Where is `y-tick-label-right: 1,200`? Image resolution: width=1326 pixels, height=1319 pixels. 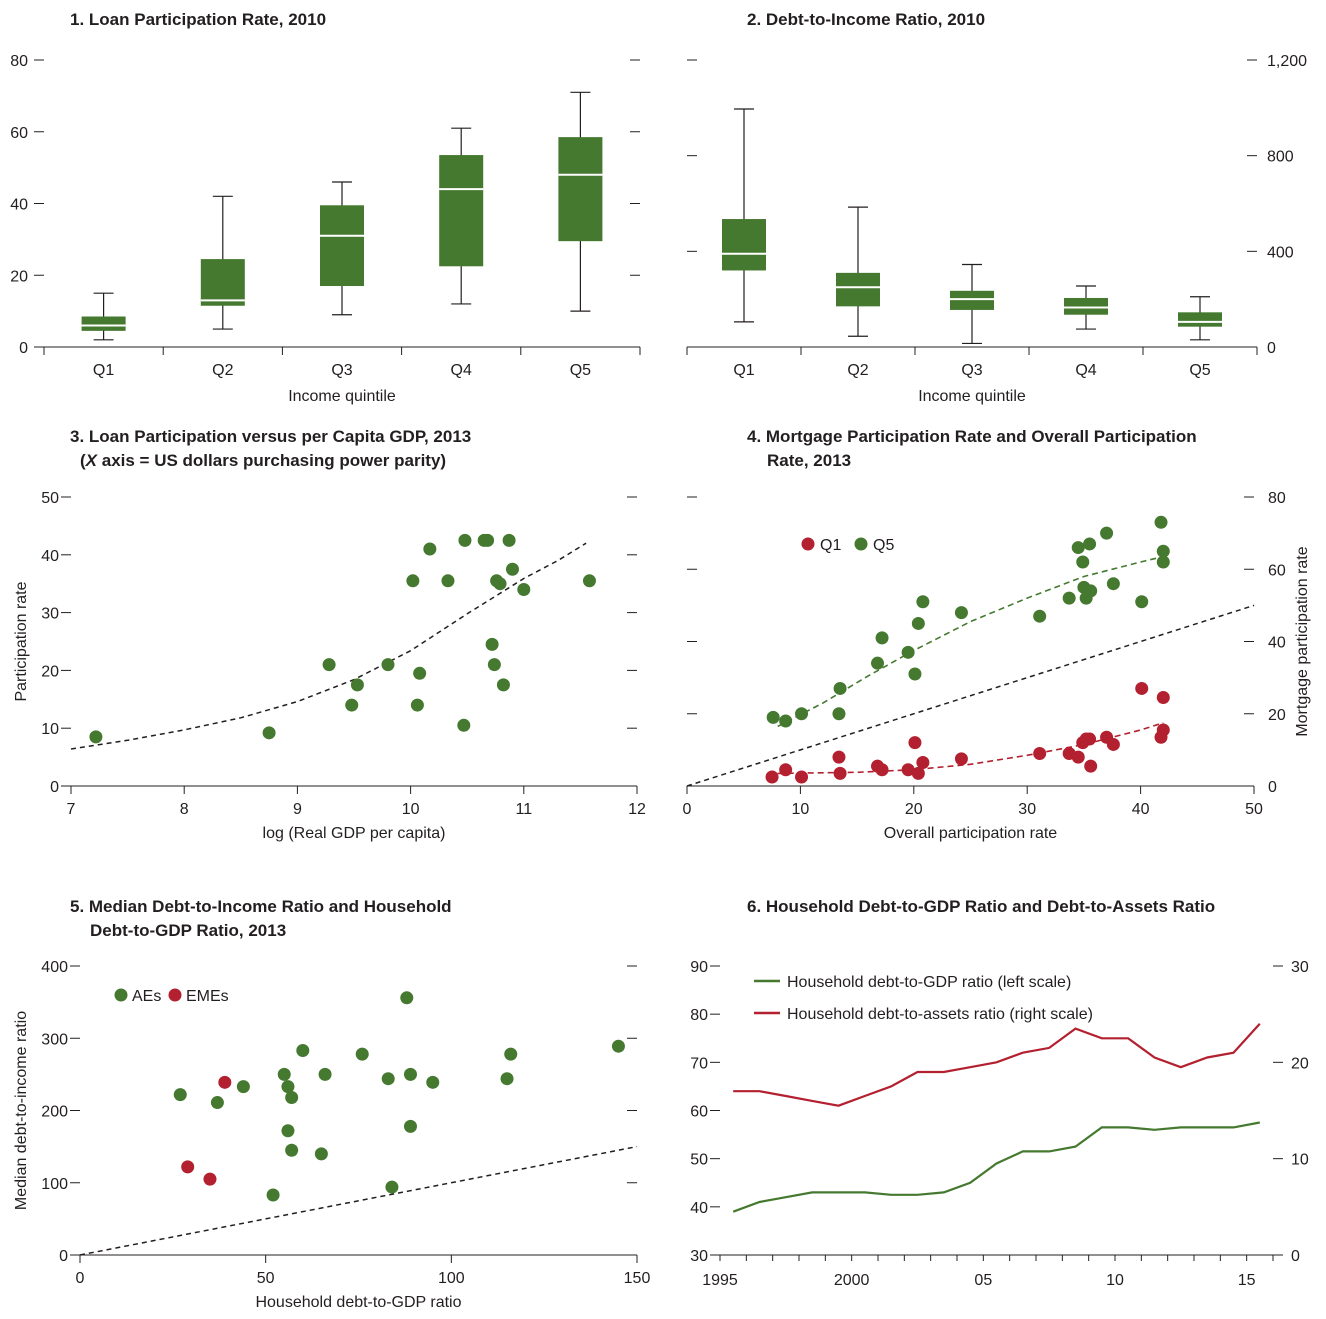
y-tick-label-right: 1,200 is located at coordinates (1287, 61).